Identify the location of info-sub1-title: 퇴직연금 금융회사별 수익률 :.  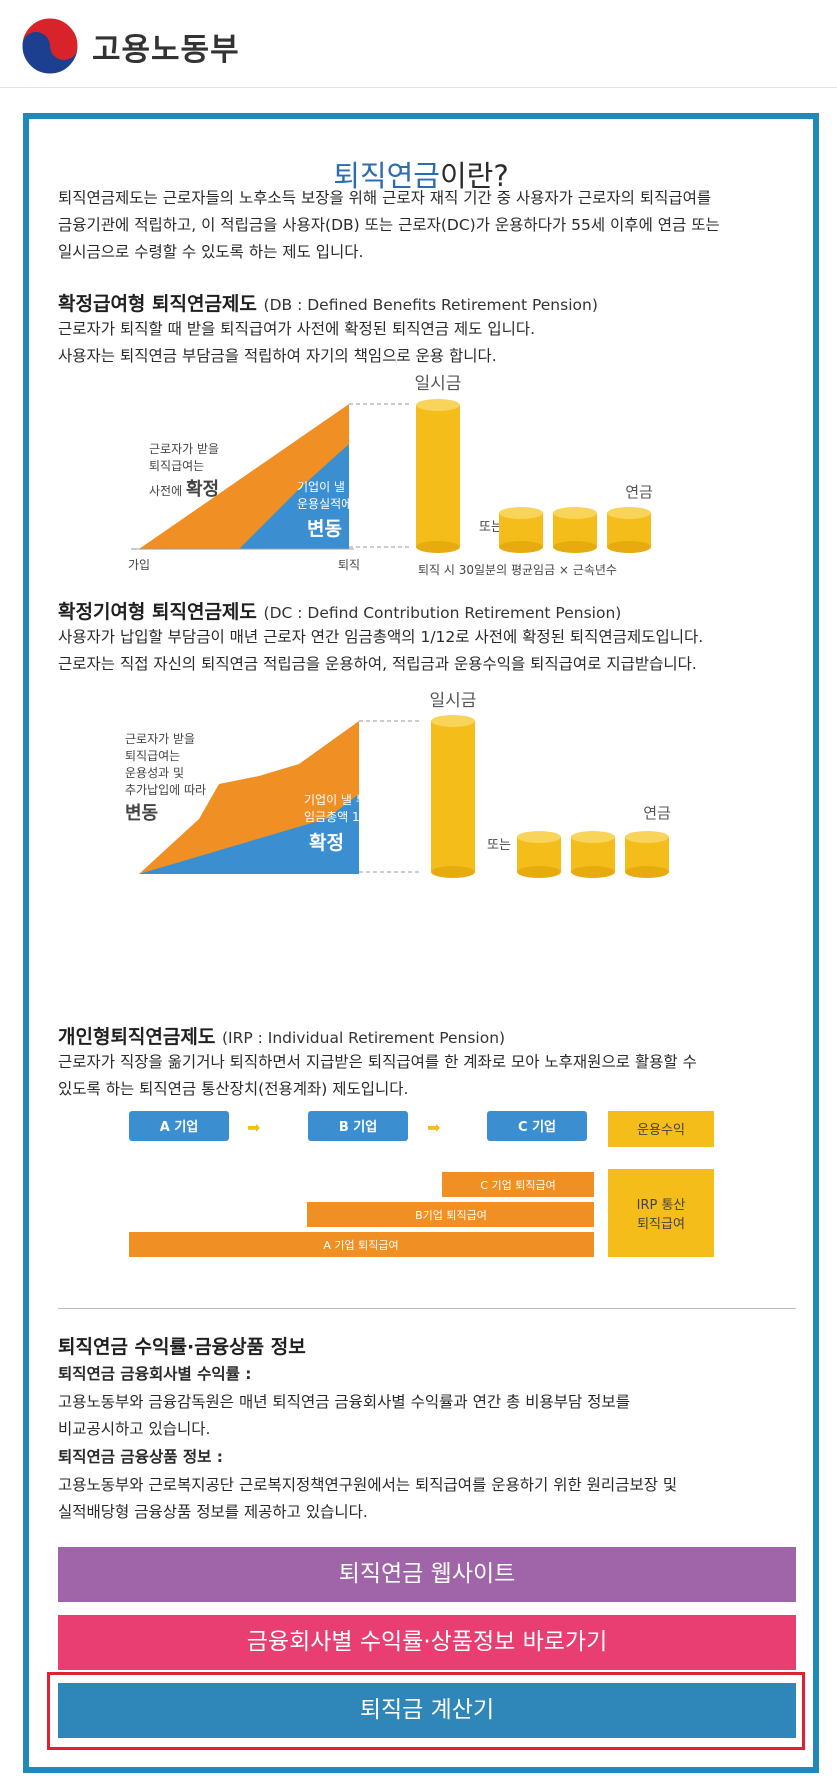
(155, 1374).